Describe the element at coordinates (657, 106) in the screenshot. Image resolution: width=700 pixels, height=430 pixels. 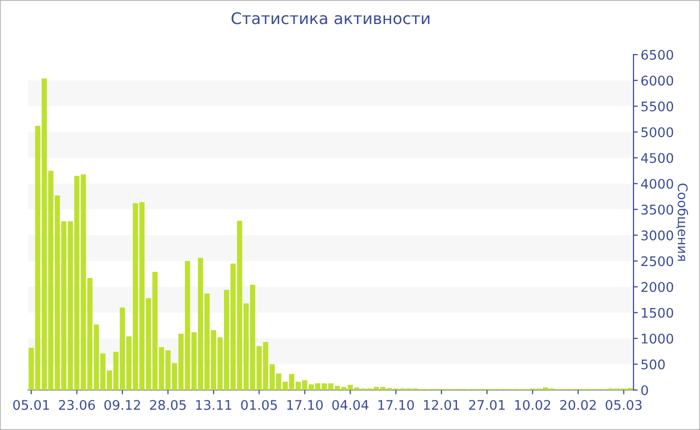
I see `y-tick-label: 5500` at that location.